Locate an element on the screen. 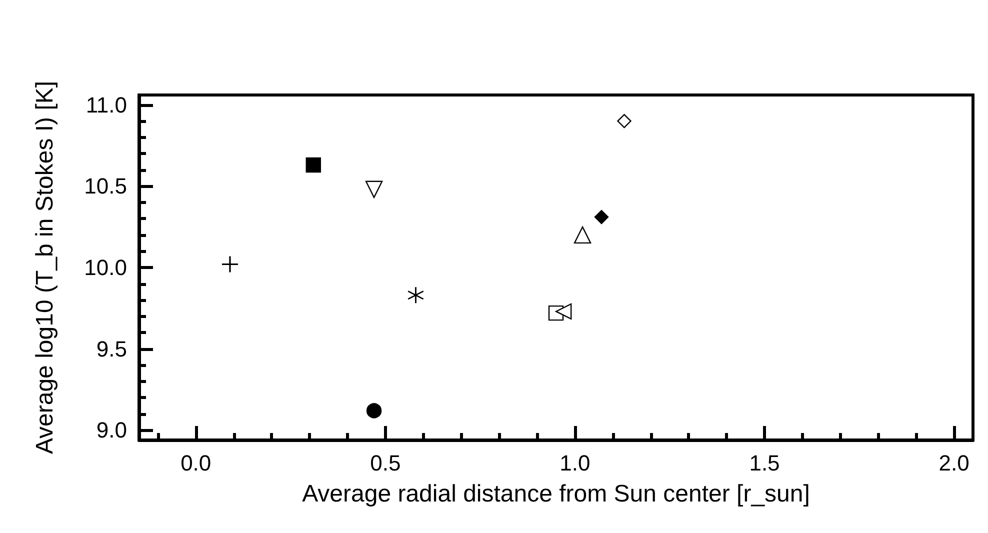 The height and width of the screenshot is (533, 988). x-tick-label: 0.0 is located at coordinates (196, 463).